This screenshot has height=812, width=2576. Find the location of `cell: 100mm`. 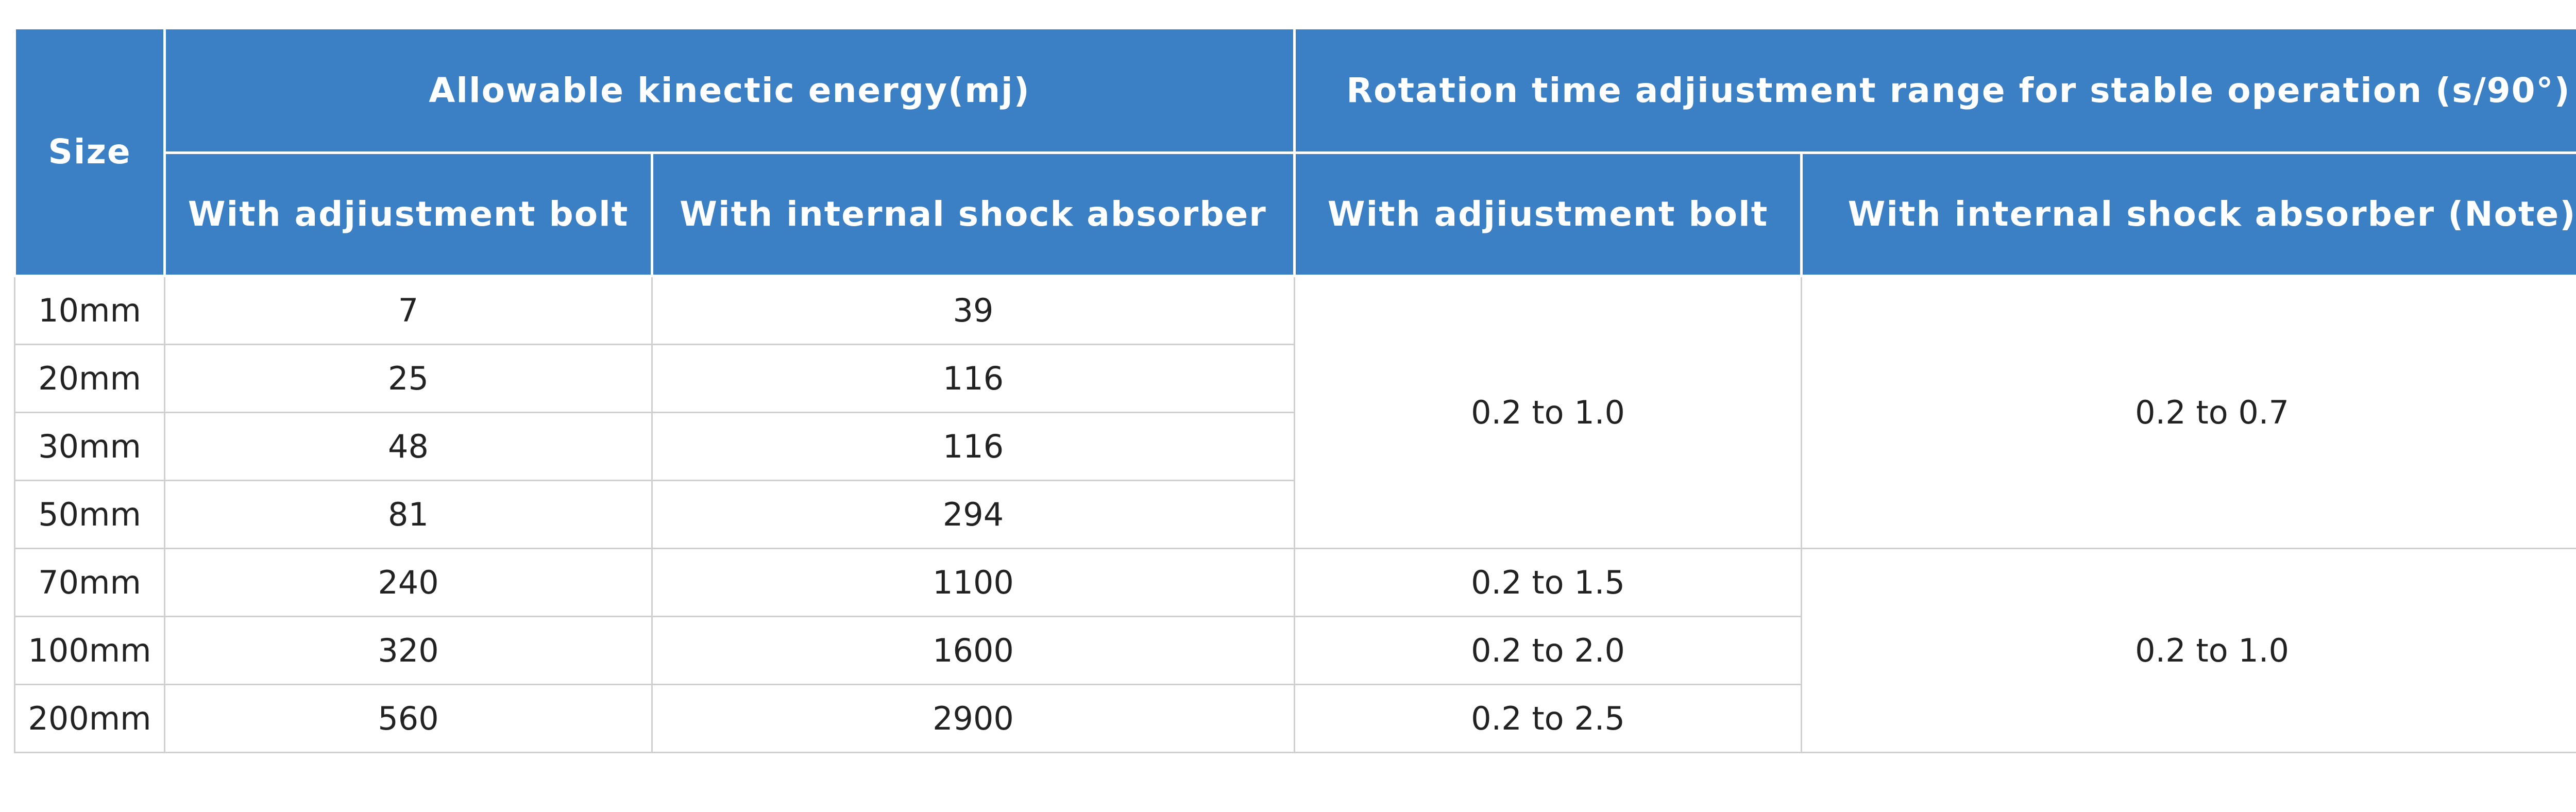

cell: 100mm is located at coordinates (89, 650).